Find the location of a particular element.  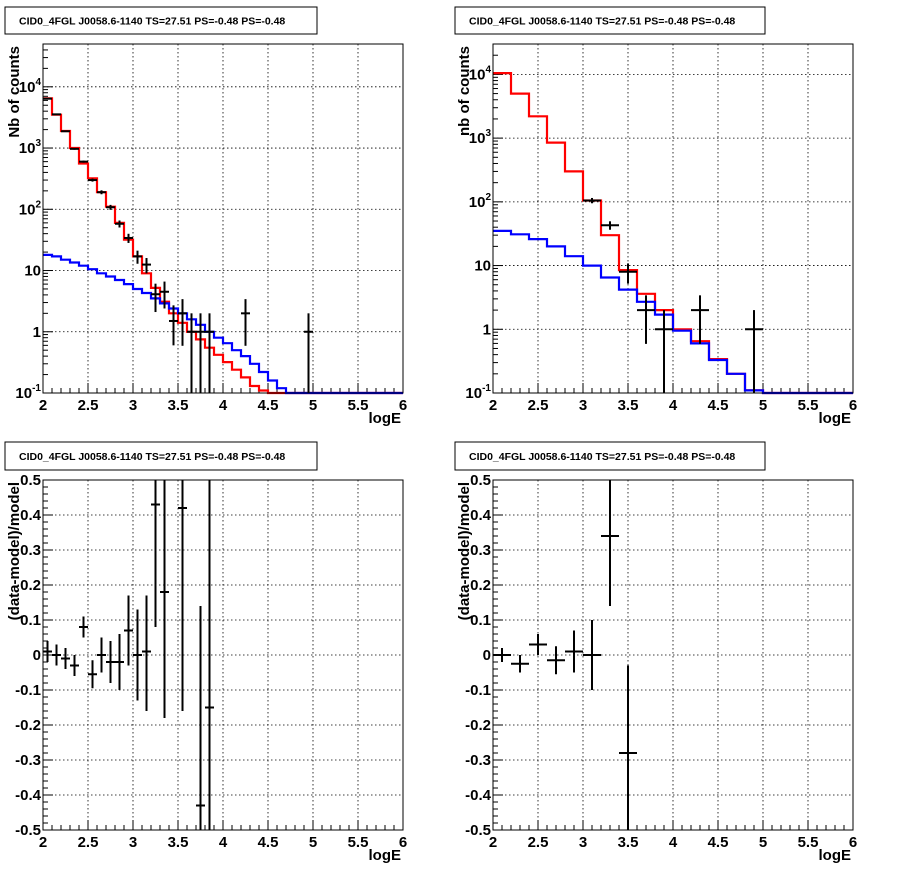

y-tick-label: -0.3 is located at coordinates (28, 760).